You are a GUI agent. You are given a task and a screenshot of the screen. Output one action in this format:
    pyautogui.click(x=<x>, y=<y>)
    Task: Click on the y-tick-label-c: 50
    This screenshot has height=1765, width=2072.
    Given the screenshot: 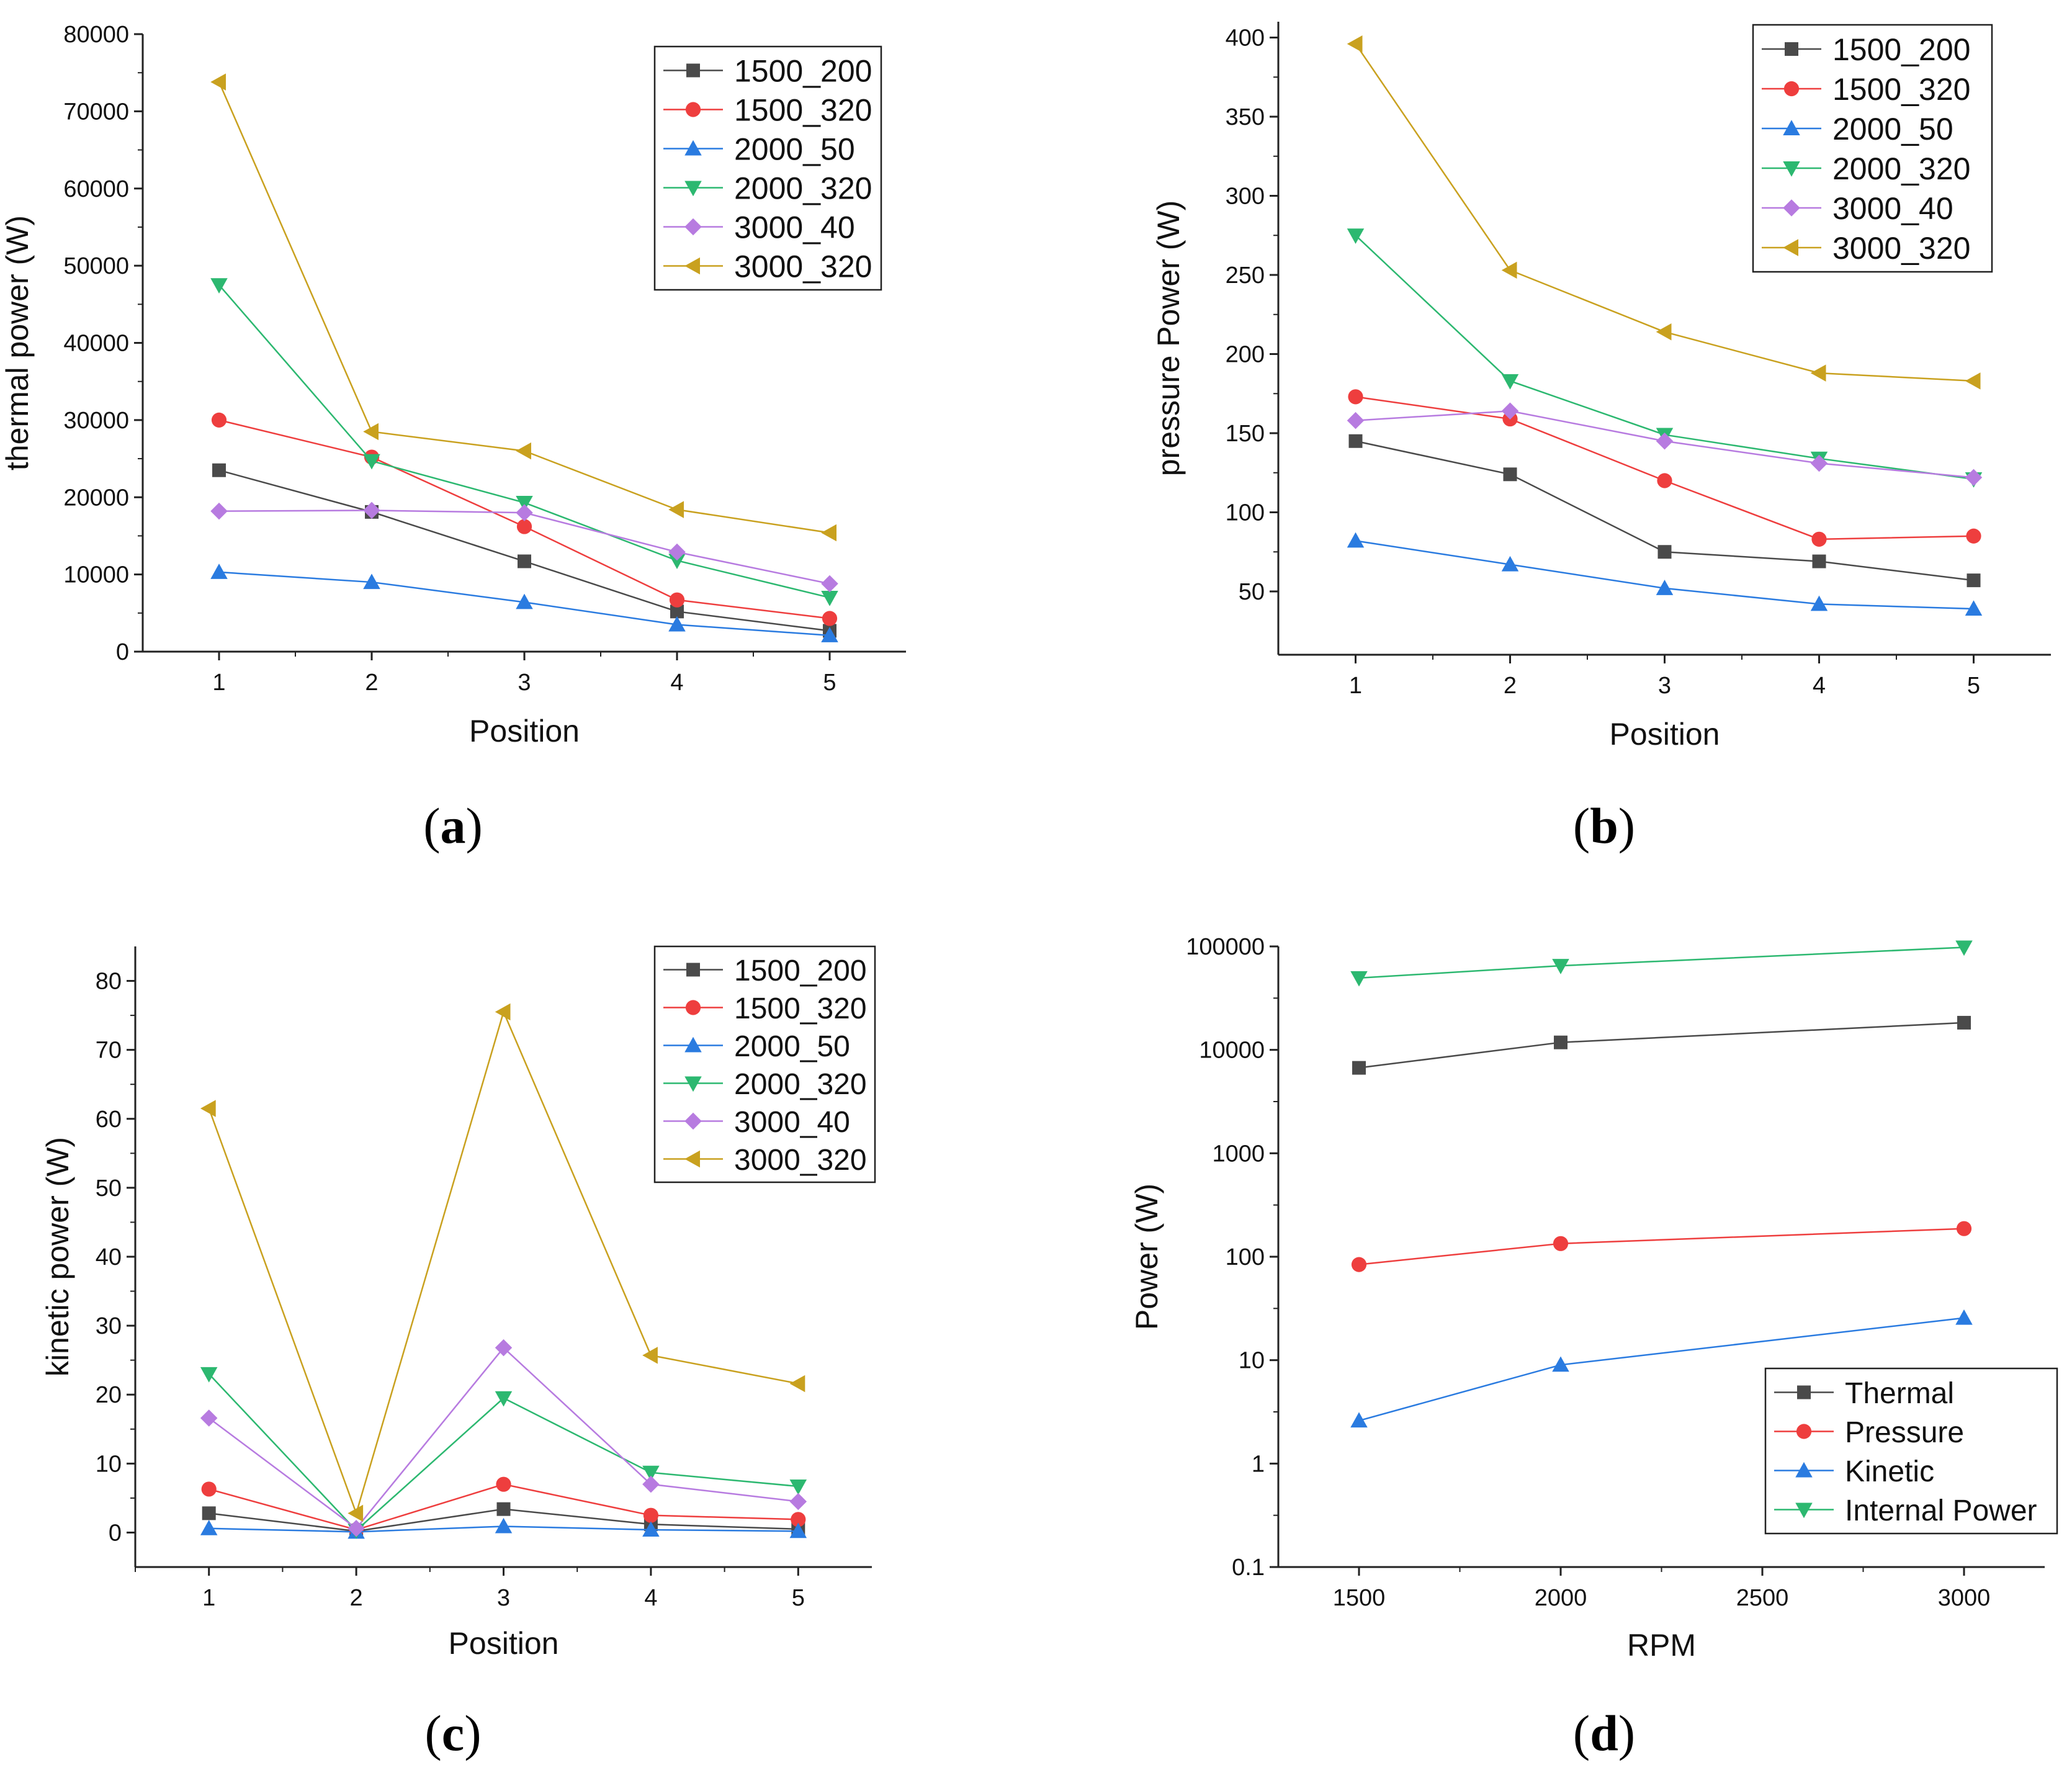 What is the action you would take?
    pyautogui.click(x=109, y=1188)
    